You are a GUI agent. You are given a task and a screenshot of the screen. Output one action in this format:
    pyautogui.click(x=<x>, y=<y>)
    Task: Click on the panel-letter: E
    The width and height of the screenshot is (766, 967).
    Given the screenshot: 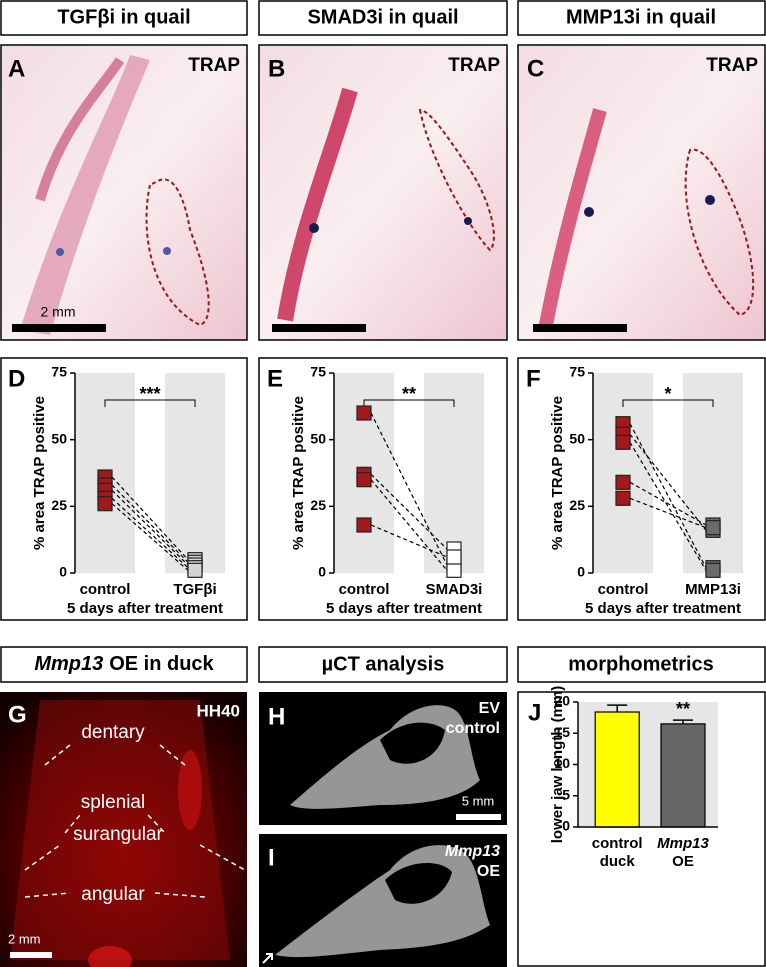 What is the action you would take?
    pyautogui.click(x=275, y=378)
    